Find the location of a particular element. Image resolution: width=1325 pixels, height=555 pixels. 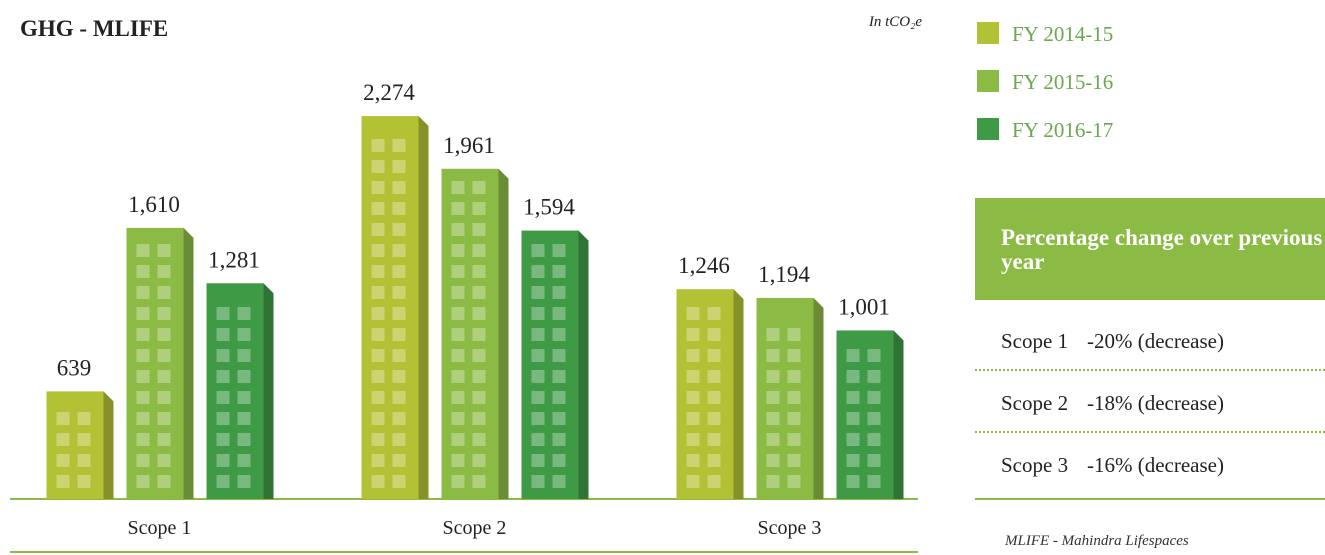

value-label: 1,594 is located at coordinates (549, 207).